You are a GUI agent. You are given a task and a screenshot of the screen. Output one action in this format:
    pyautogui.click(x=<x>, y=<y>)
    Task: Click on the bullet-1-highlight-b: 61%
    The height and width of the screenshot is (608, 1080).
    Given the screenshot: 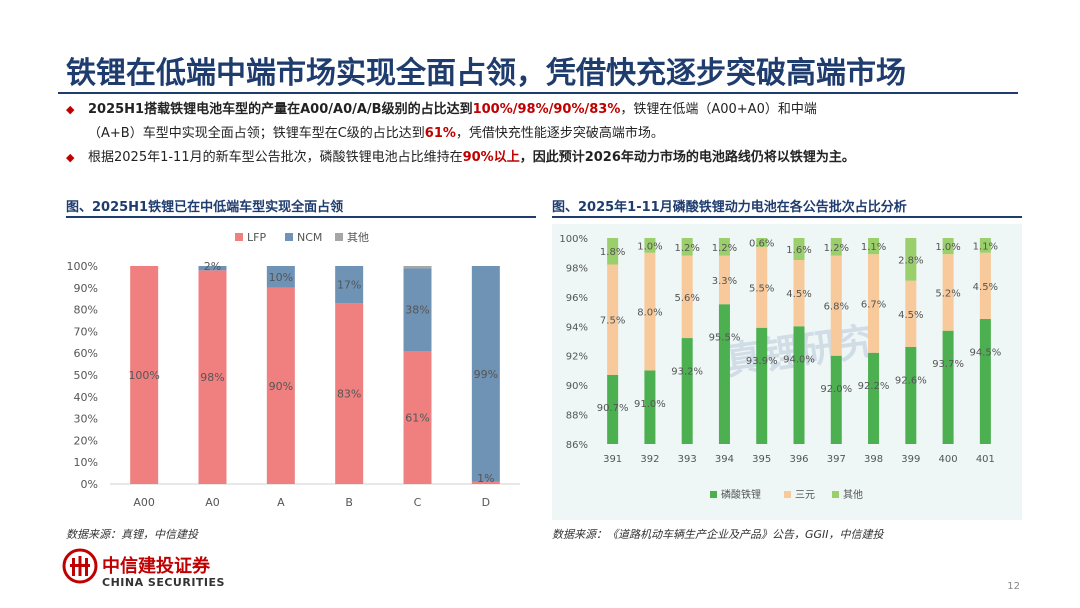 What is the action you would take?
    pyautogui.click(x=440, y=133)
    